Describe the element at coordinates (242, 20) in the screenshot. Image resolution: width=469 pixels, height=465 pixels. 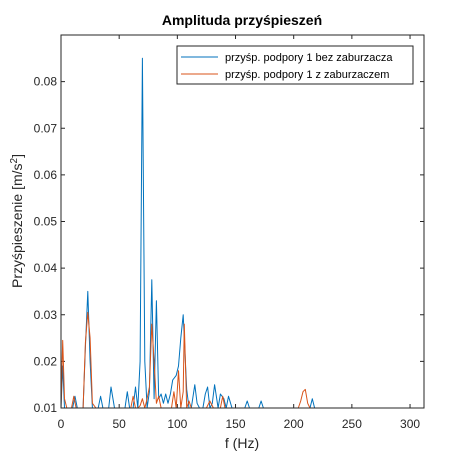
I see `chart-title: Amplituda przyśpieszeń` at that location.